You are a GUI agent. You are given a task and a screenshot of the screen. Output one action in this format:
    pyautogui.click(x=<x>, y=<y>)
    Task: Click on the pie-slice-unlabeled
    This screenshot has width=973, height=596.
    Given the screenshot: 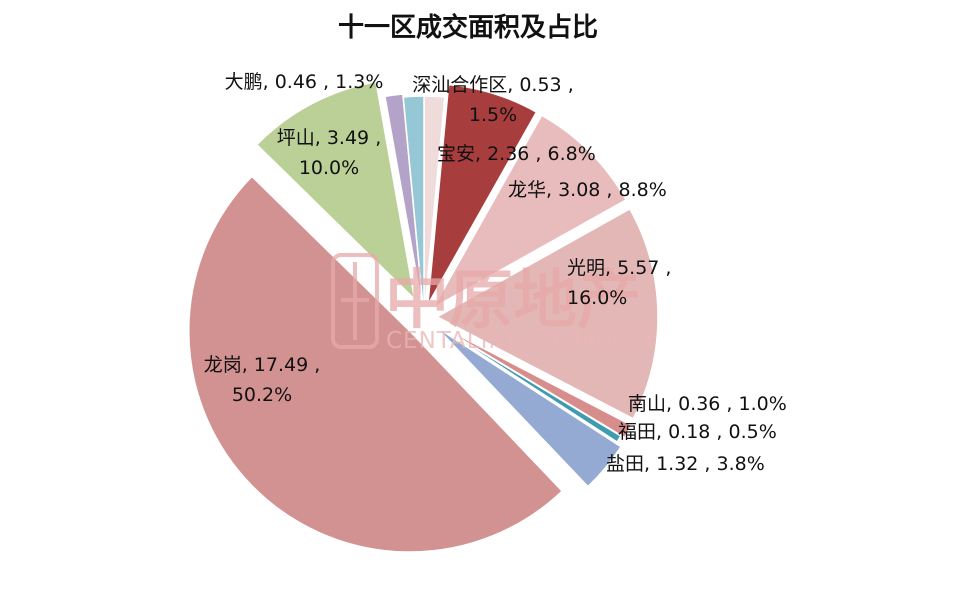 What is the action you would take?
    pyautogui.click(x=413, y=206)
    